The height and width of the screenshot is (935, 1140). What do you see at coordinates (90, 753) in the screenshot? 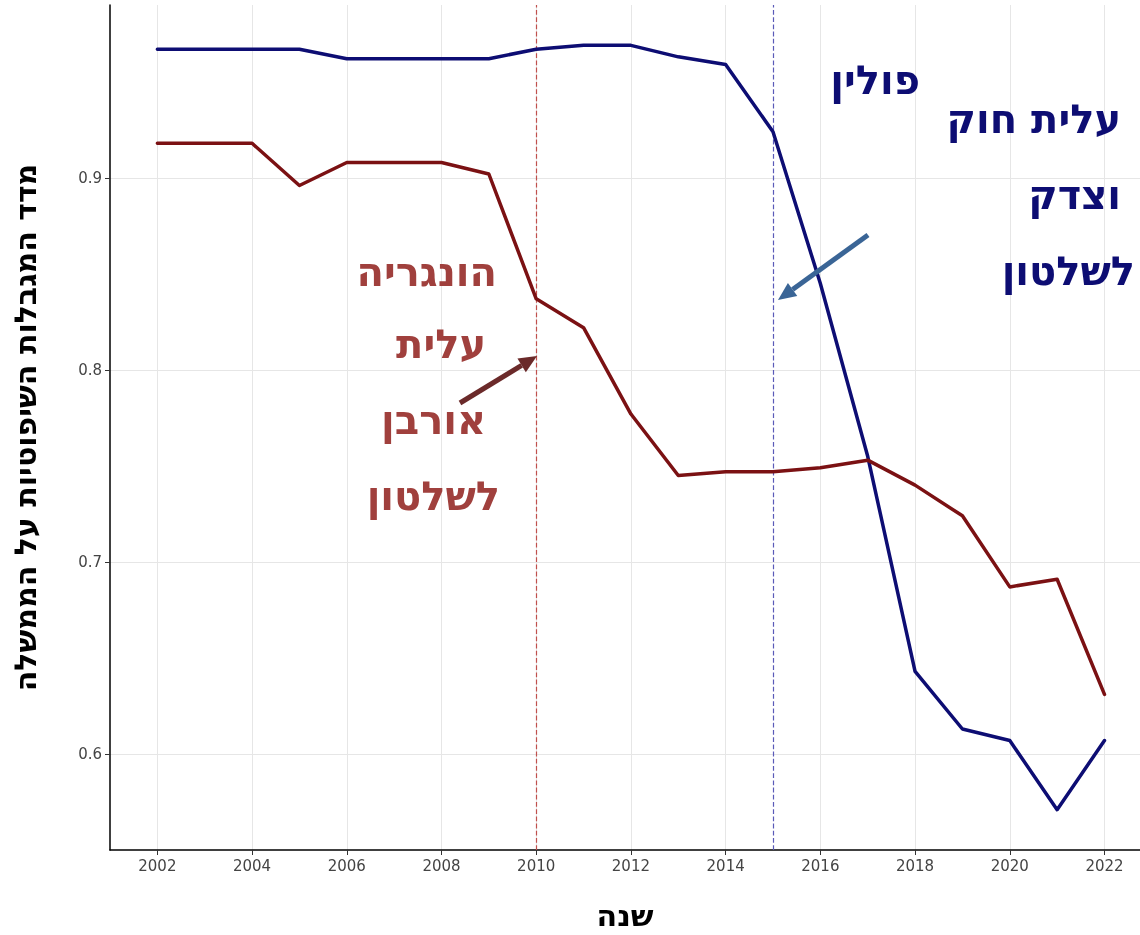
I see `y-tick-label: 0.6` at bounding box center [90, 753].